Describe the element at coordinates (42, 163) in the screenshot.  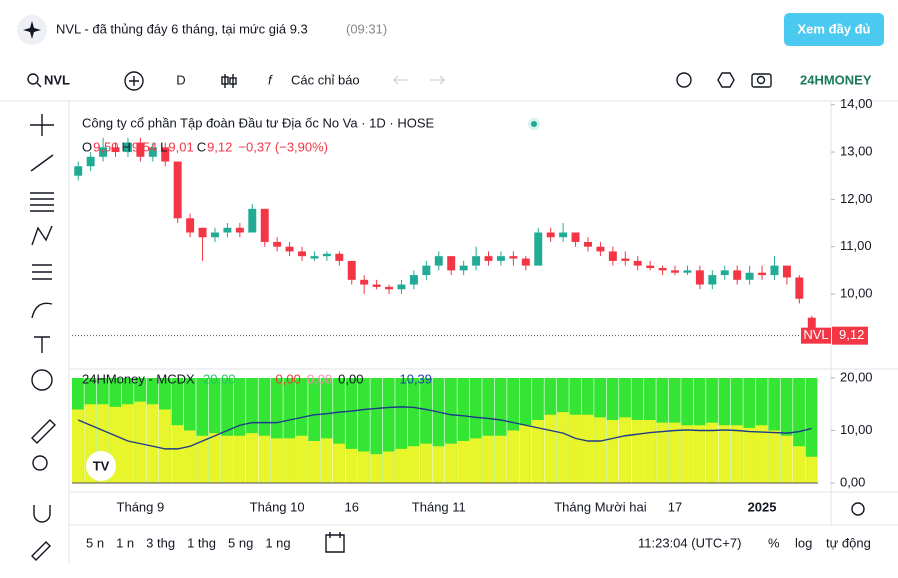
I see `trendline-tool` at that location.